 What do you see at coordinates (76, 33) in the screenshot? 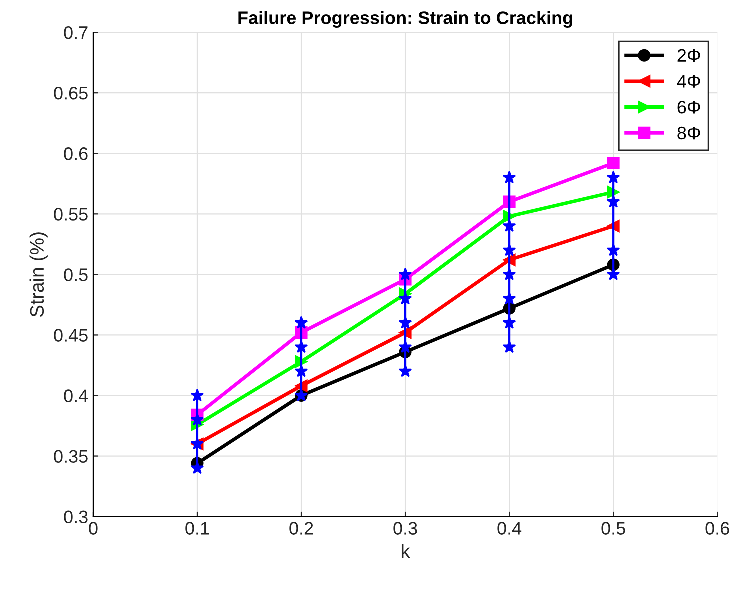
I see `y-tick-label: 0.7` at bounding box center [76, 33].